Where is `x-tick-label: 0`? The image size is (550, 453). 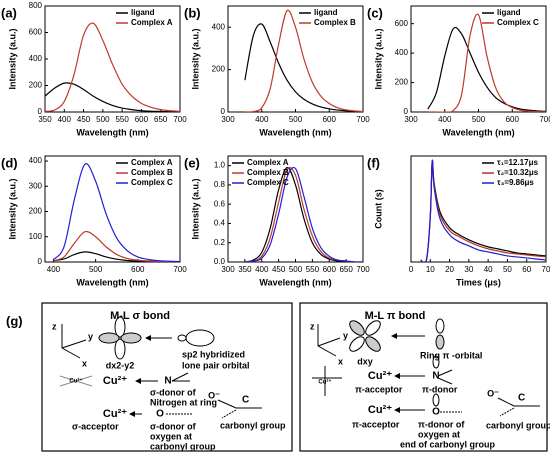
x-tick-label: 0 is located at coordinates (411, 269).